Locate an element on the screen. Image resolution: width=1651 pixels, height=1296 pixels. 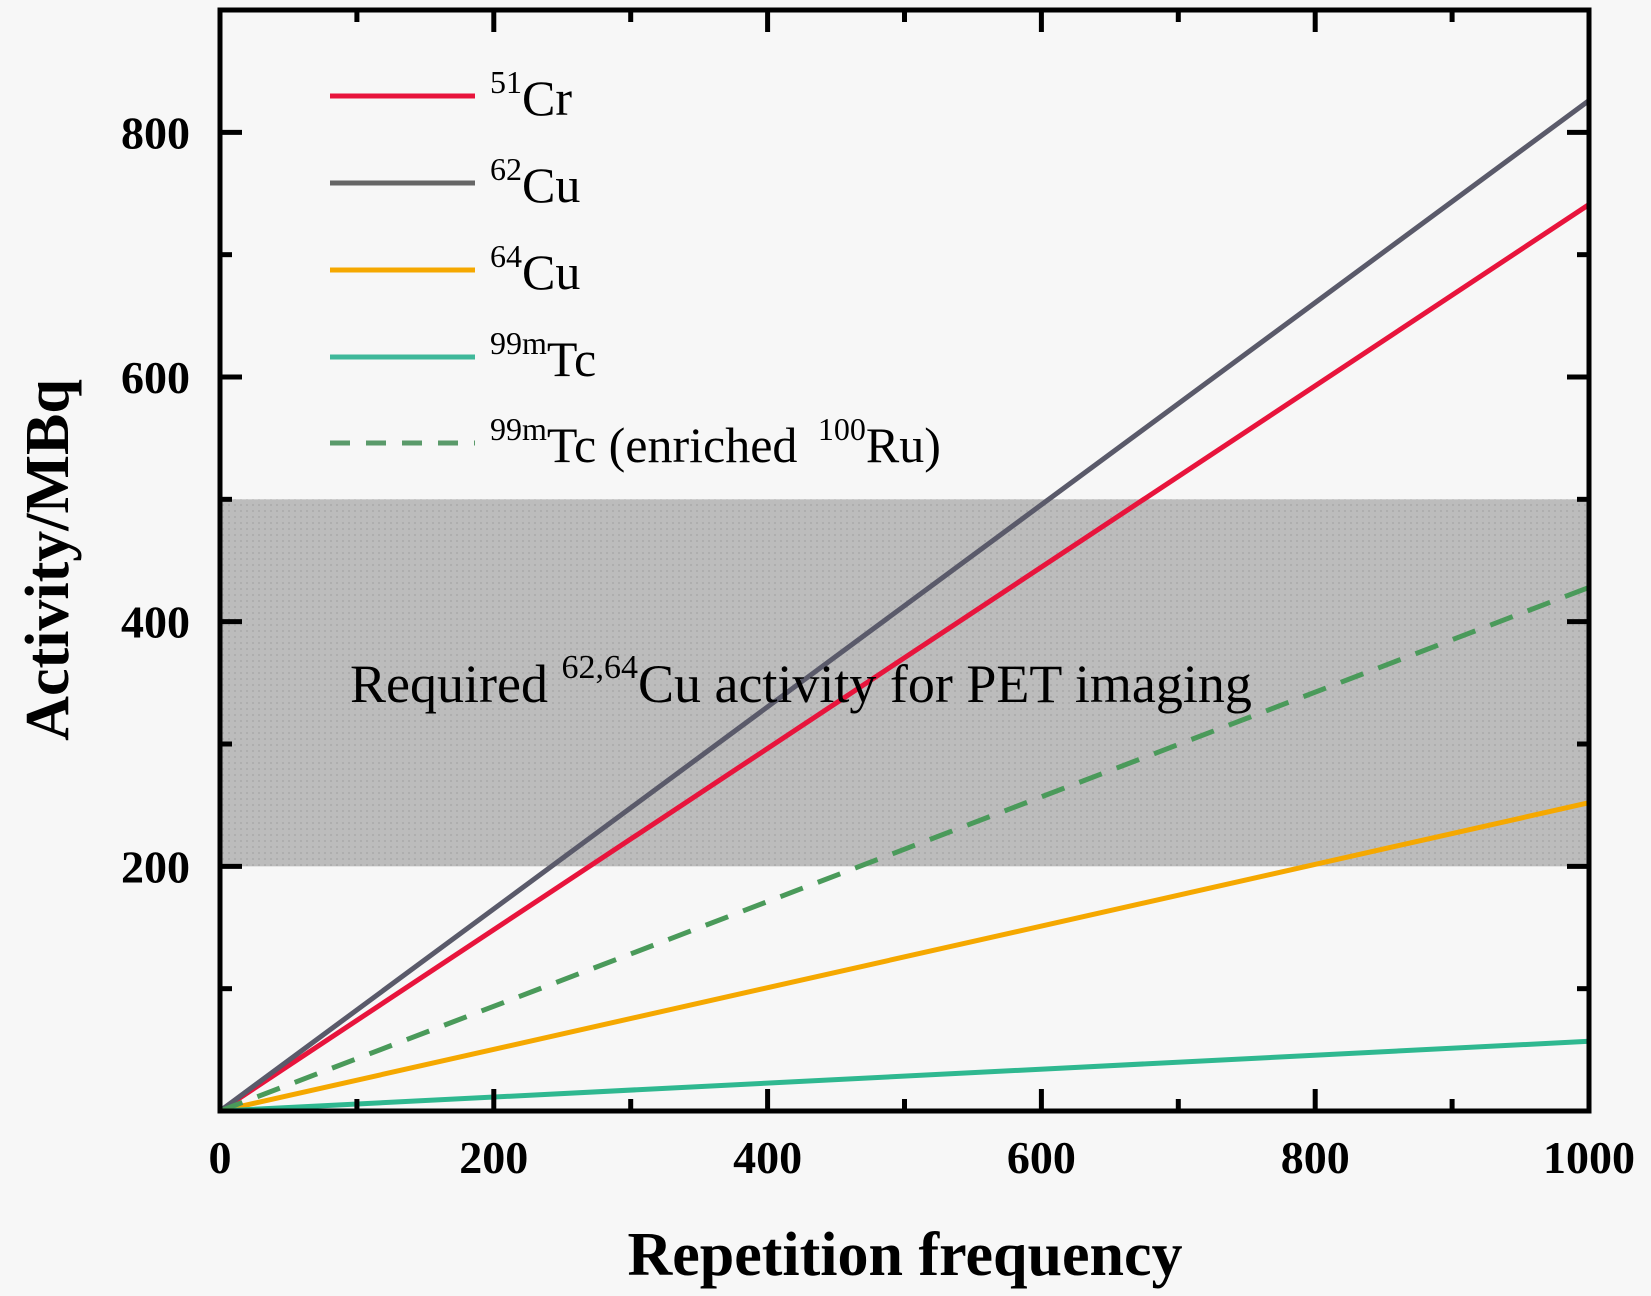
x-tick-label: 800 is located at coordinates (1315, 1157).